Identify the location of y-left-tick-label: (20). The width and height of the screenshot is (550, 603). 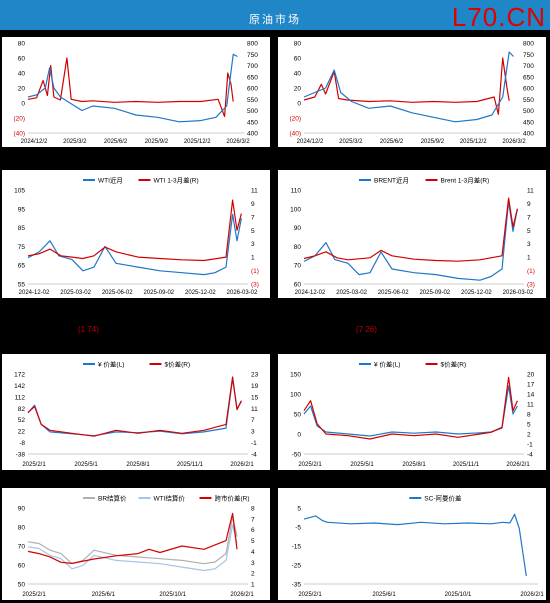
(19, 119).